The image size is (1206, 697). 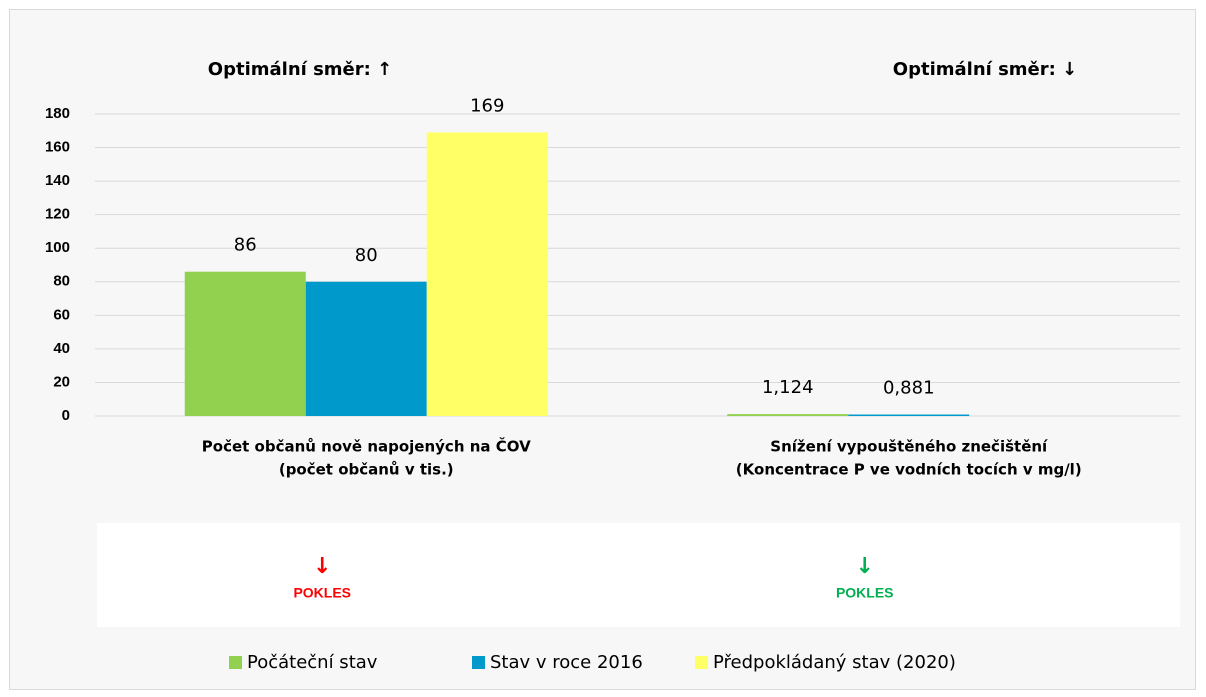 I want to click on x-tick-label: Snížení vypouštěného znečištění, so click(x=909, y=447).